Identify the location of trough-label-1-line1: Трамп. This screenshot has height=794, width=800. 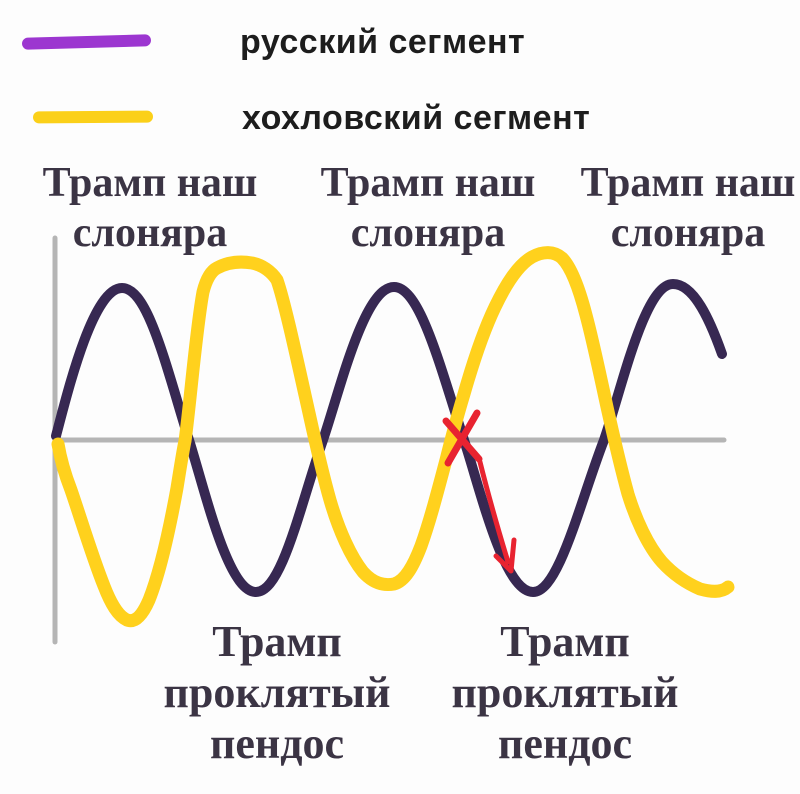
(277, 641).